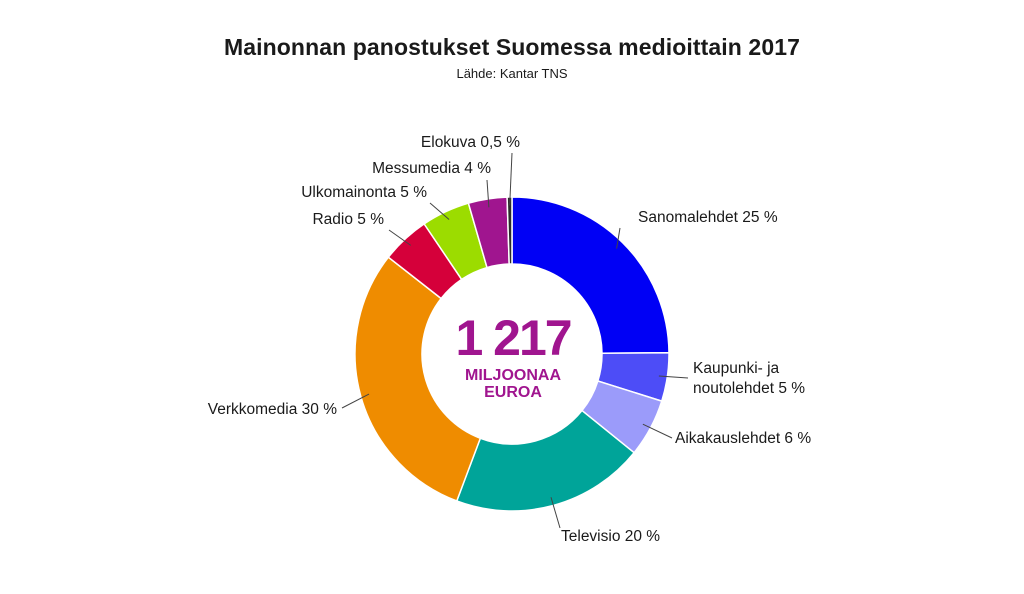  I want to click on chart-subtitle: Lähde: Kantar TNS, so click(512, 73).